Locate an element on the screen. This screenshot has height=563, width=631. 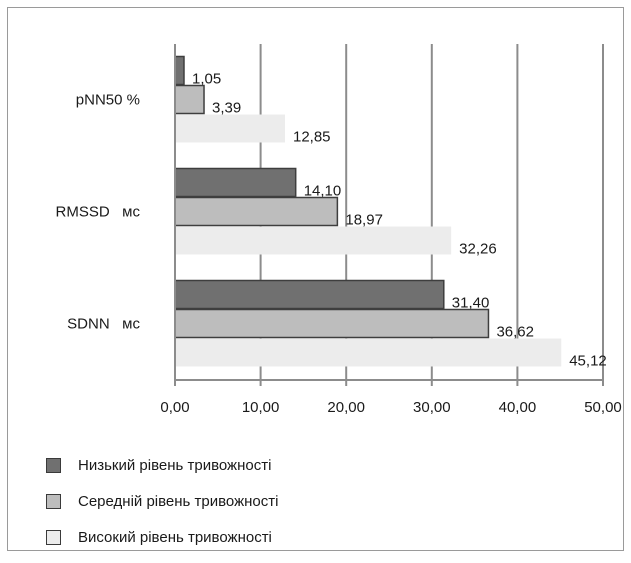
x-tick-label: 0,00 is located at coordinates (174, 407).